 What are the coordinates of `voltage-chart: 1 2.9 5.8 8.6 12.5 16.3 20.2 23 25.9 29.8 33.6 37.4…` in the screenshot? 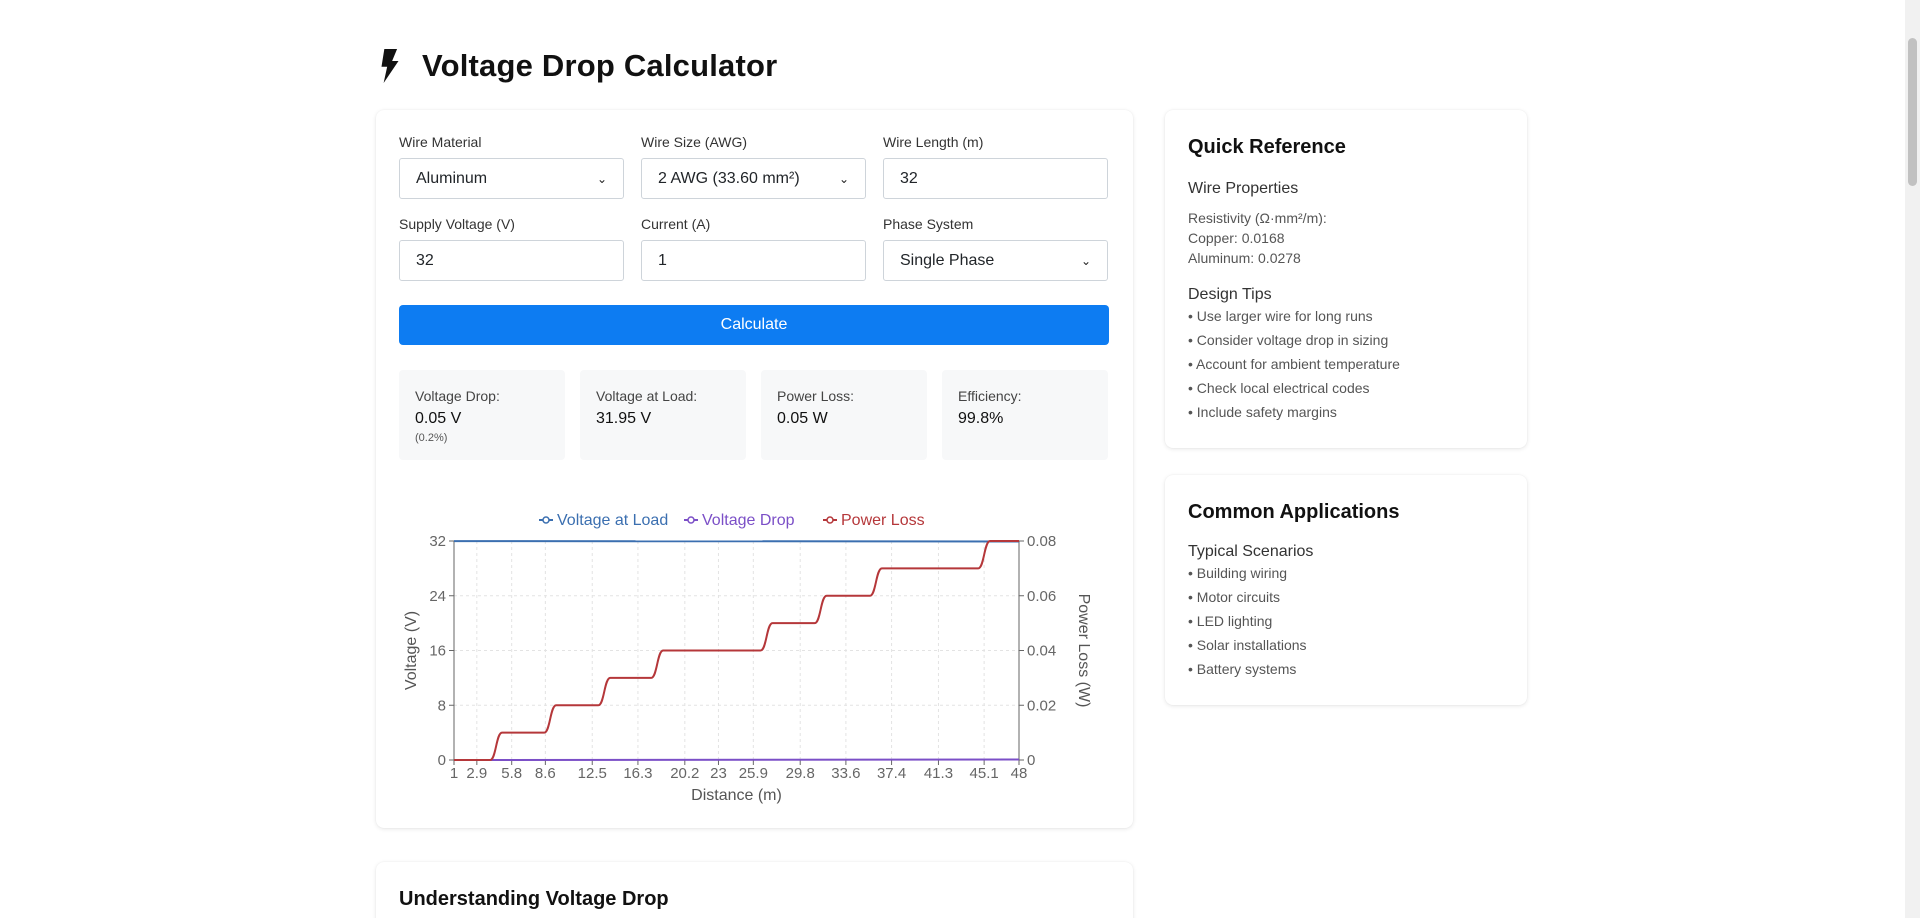 It's located at (747, 658).